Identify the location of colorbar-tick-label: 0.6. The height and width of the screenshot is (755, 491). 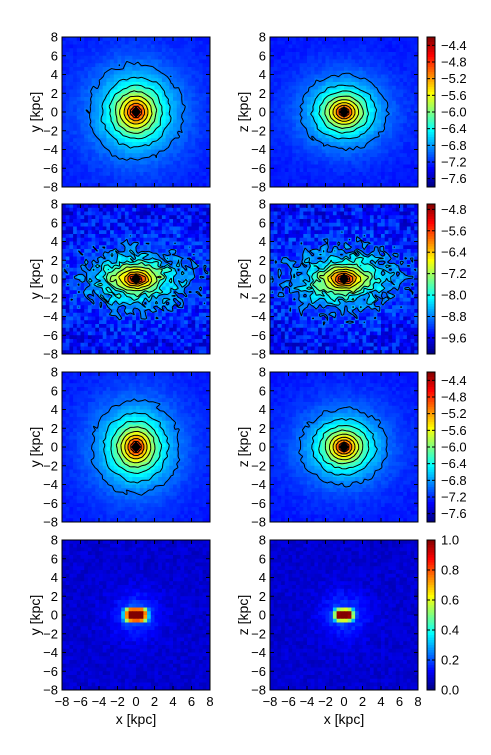
(450, 600).